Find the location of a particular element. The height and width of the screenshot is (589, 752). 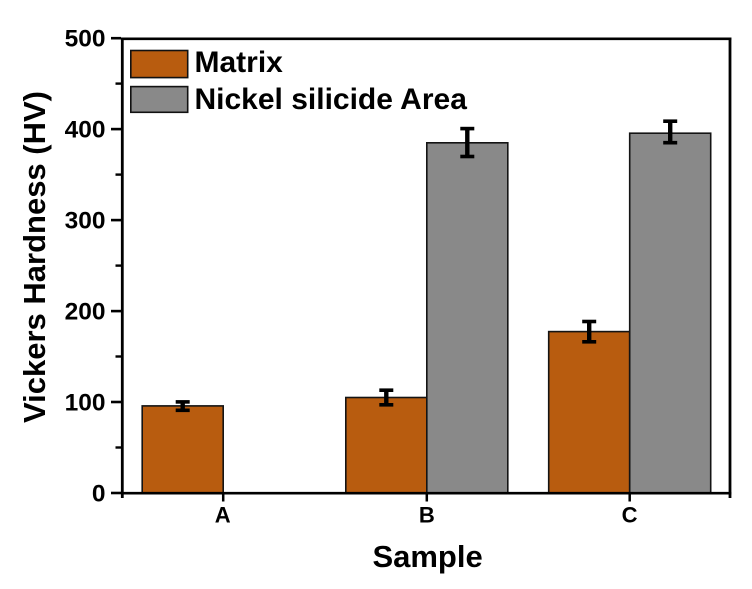

svg-text: 400 is located at coordinates (85, 130).